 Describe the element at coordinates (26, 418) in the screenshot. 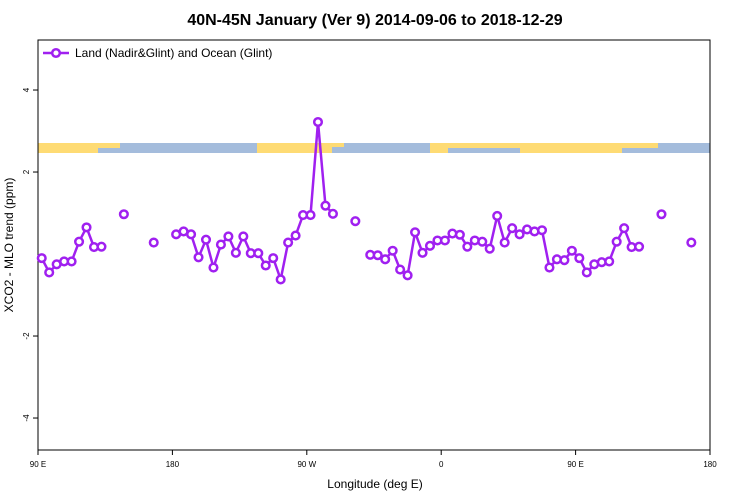

I see `y-tick-label: -4` at that location.